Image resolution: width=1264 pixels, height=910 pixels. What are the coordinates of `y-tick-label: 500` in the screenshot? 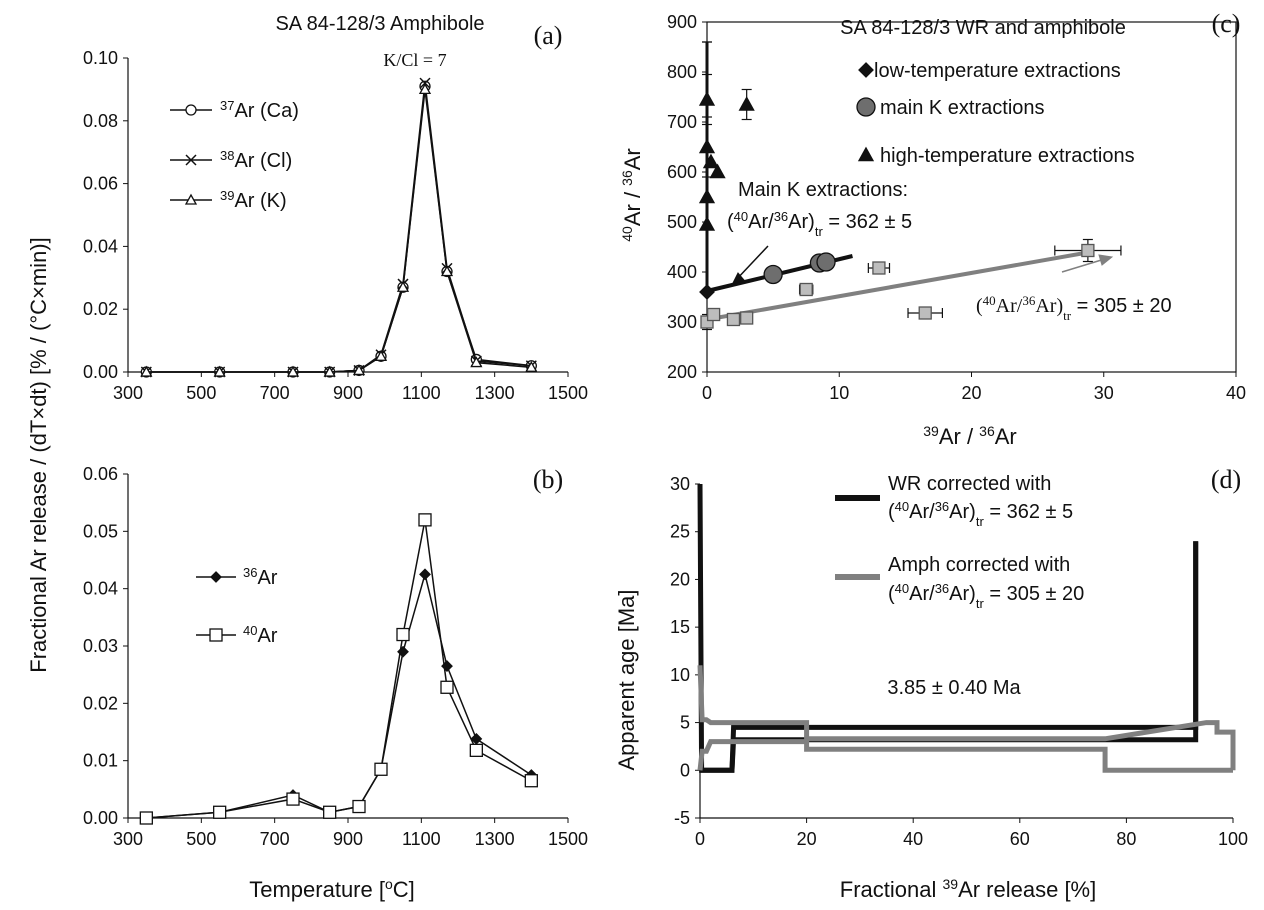 It's located at (682, 222).